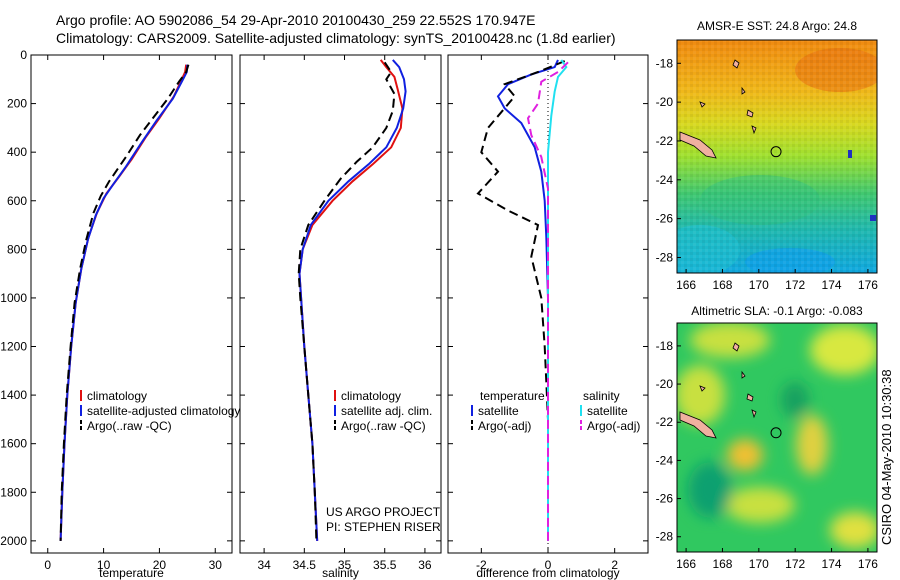 The height and width of the screenshot is (580, 900). Describe the element at coordinates (17, 104) in the screenshot. I see `y-tick-label: 200` at that location.